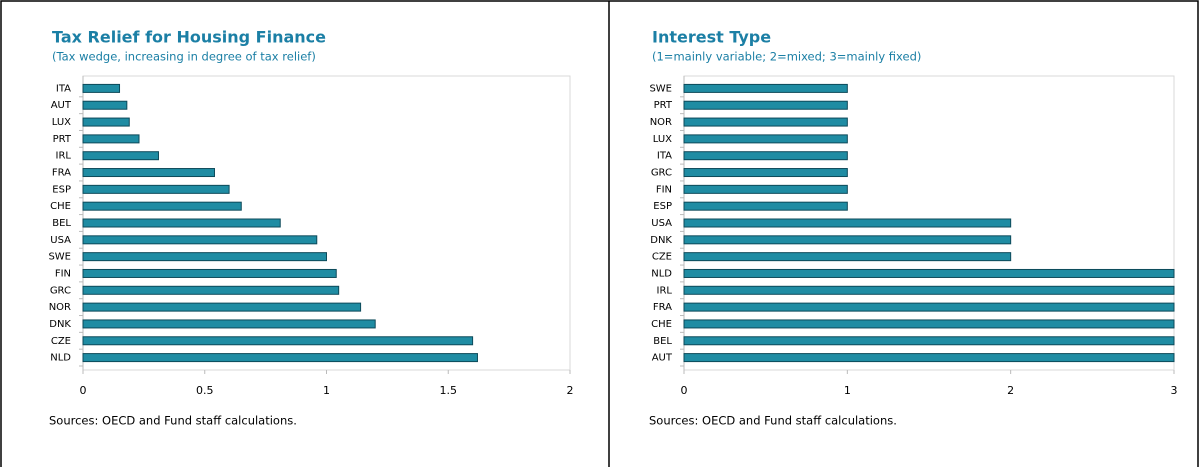 This screenshot has height=467, width=1199. I want to click on chart-title: Tax Relief for Housing Finance, so click(189, 37).